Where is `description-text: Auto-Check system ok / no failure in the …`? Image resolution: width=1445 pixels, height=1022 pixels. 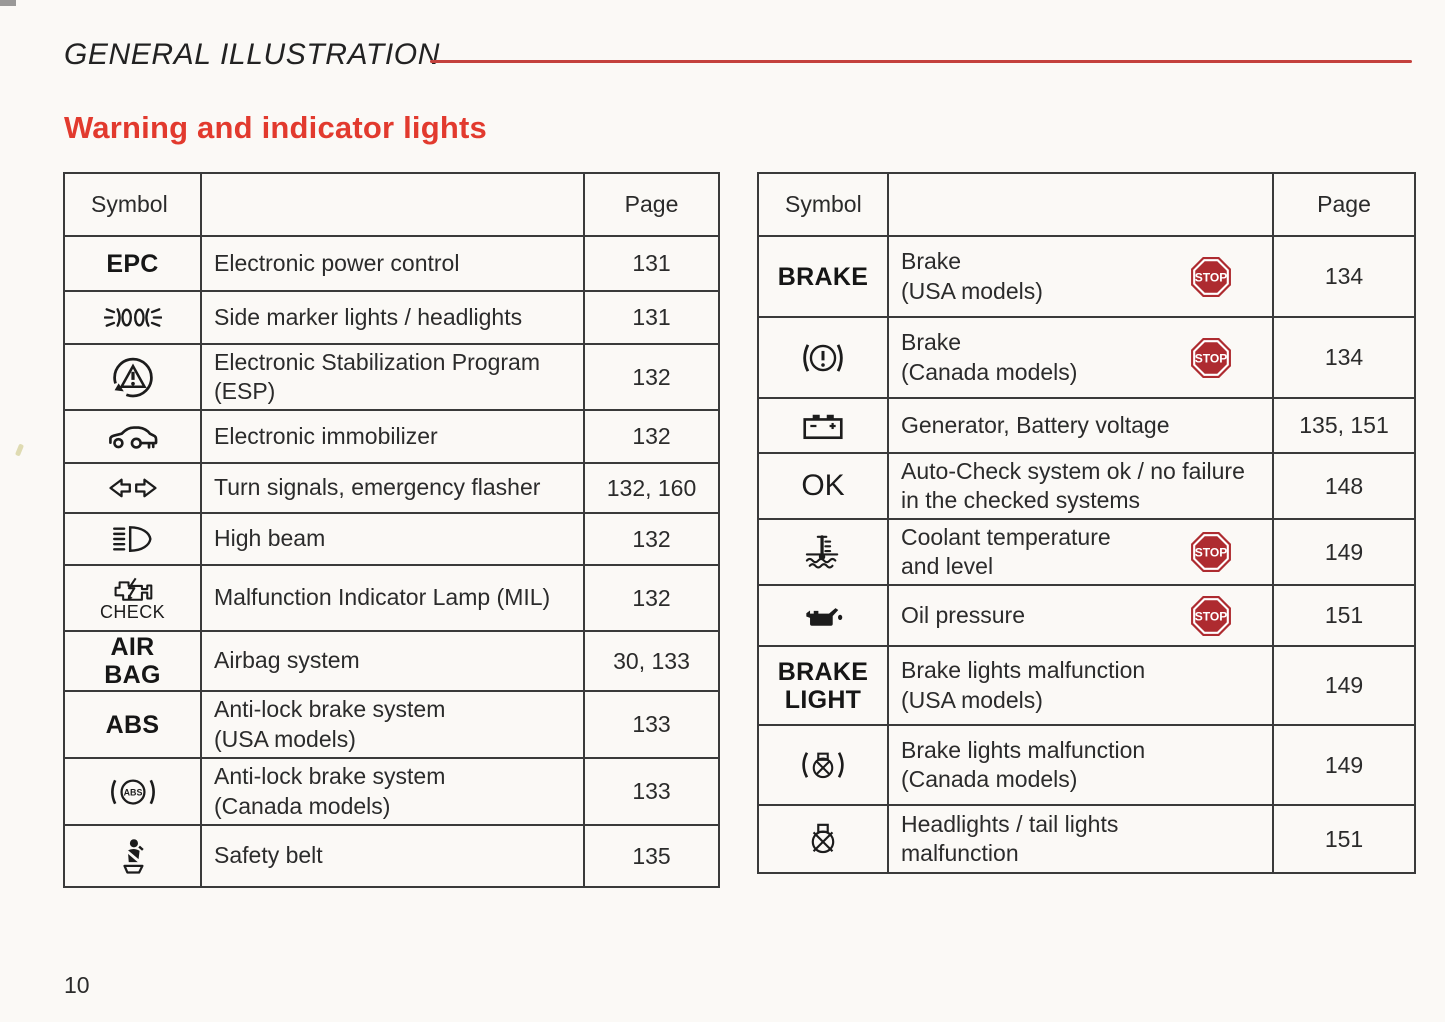 description-text: Auto-Check system ok / no failure in the … is located at coordinates (1073, 485).